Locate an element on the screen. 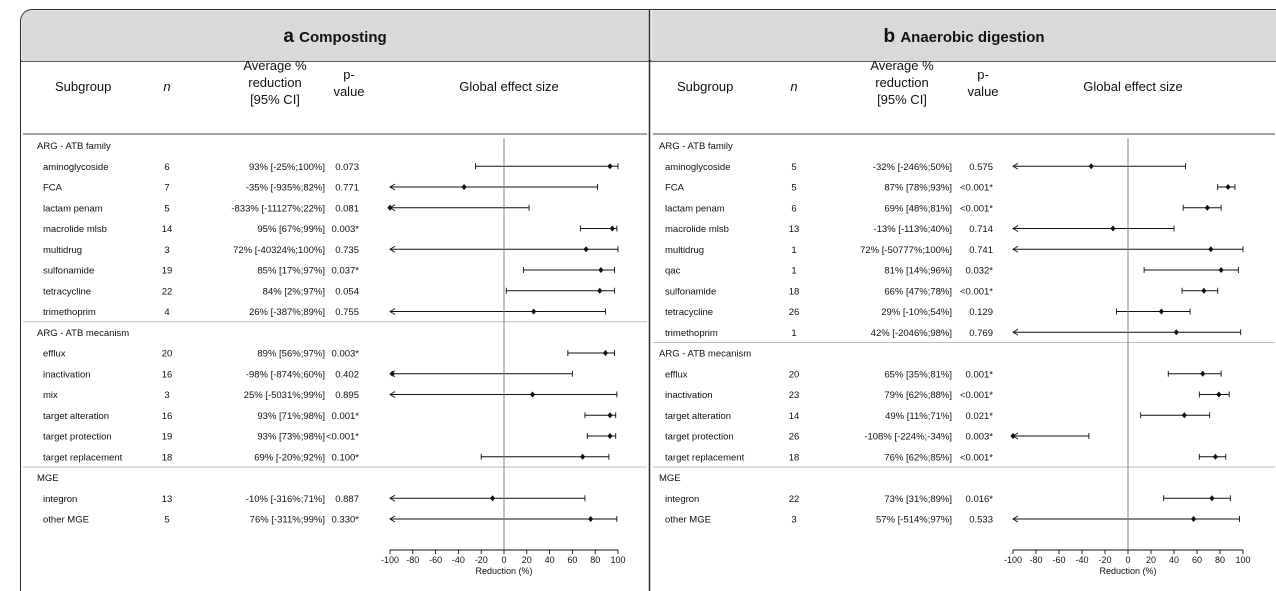  row-subgroup-label: lactam penam is located at coordinates (73, 208).